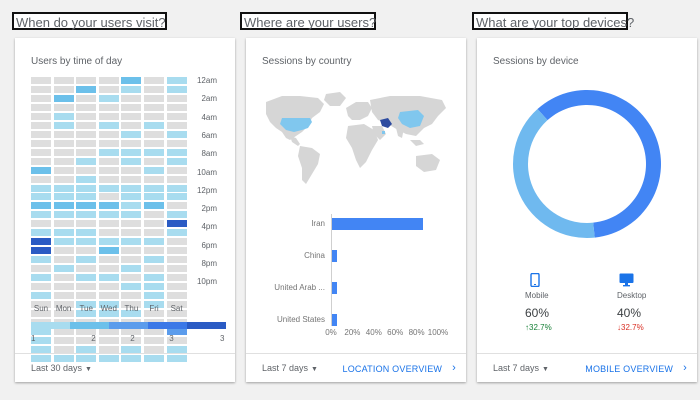 The width and height of the screenshot is (700, 400). Describe the element at coordinates (359, 111) in the screenshot. I see `map-europe` at that location.